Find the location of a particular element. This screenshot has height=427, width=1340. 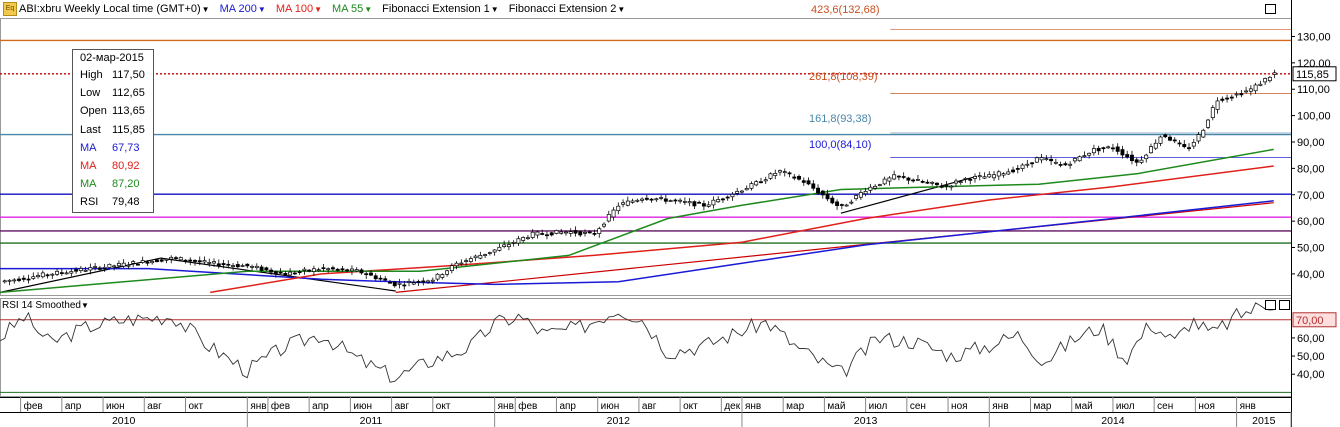

legend-value: 113,65 is located at coordinates (128, 111).